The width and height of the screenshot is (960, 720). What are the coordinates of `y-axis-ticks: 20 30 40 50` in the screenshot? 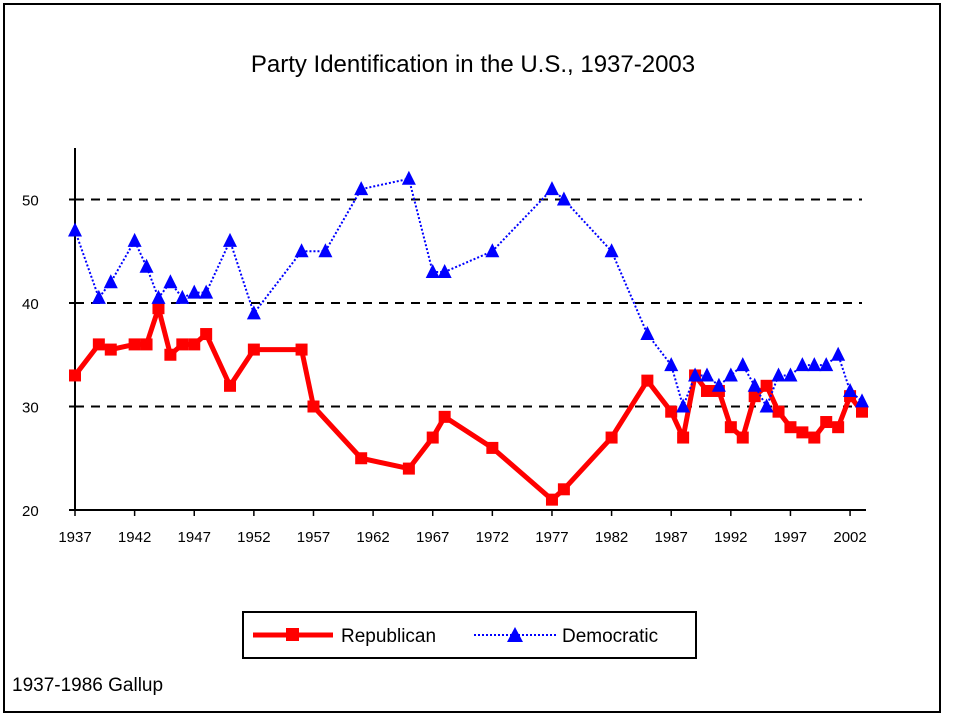 It's located at (48, 356).